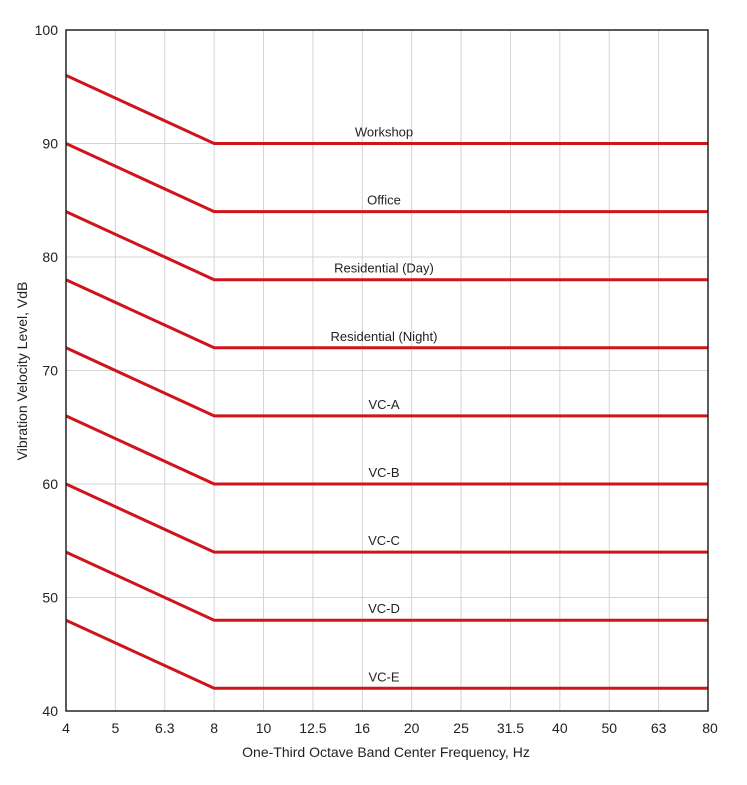 The width and height of the screenshot is (747, 785). What do you see at coordinates (609, 728) in the screenshot?
I see `x-tick-label: 50` at bounding box center [609, 728].